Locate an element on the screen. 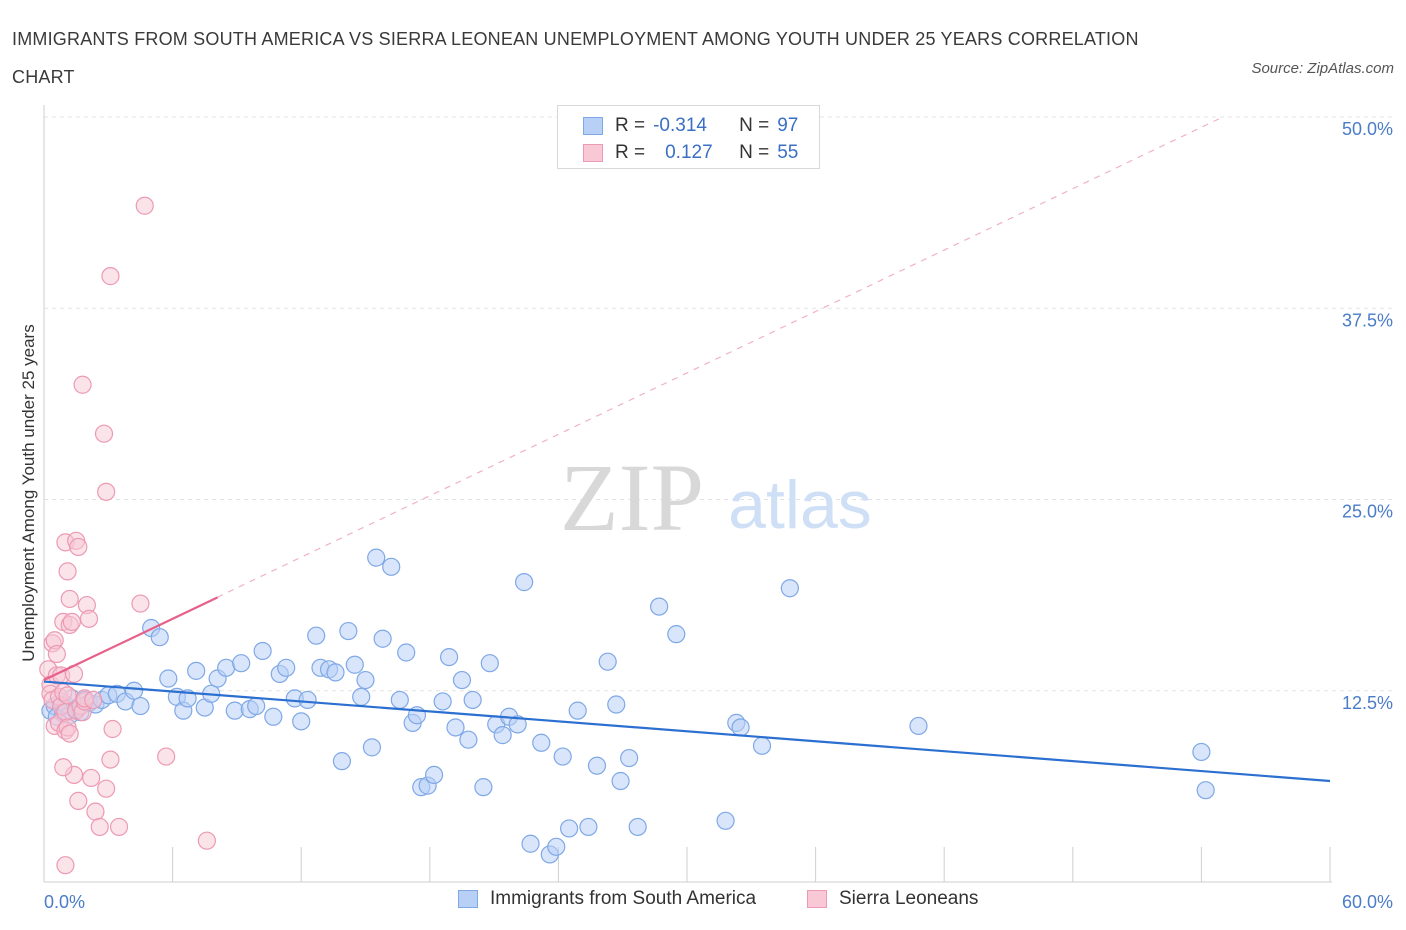  watermark-atlas: atlas is located at coordinates (800, 505).